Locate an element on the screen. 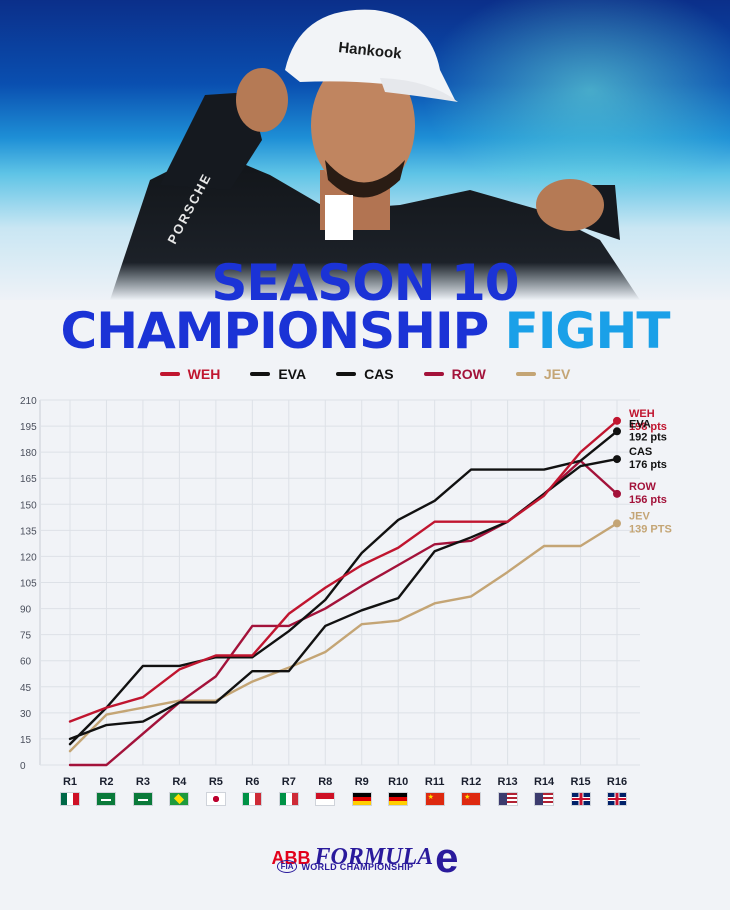 Image resolution: width=730 pixels, height=910 pixels. driver-right-fist is located at coordinates (570, 205).